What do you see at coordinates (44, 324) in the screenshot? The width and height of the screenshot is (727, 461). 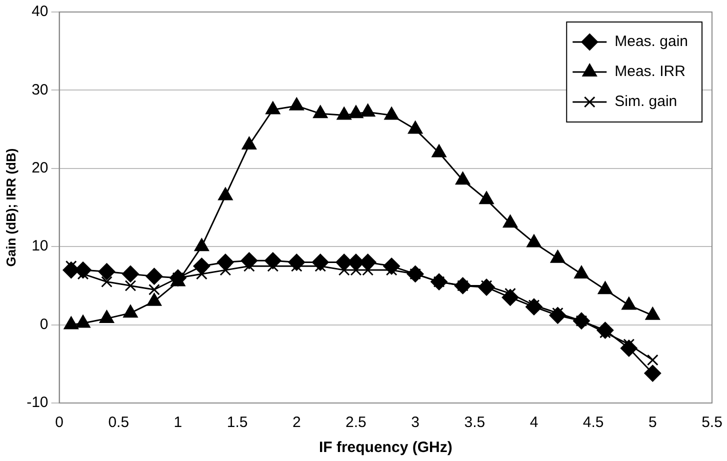 I see `y-tick-label: 0` at bounding box center [44, 324].